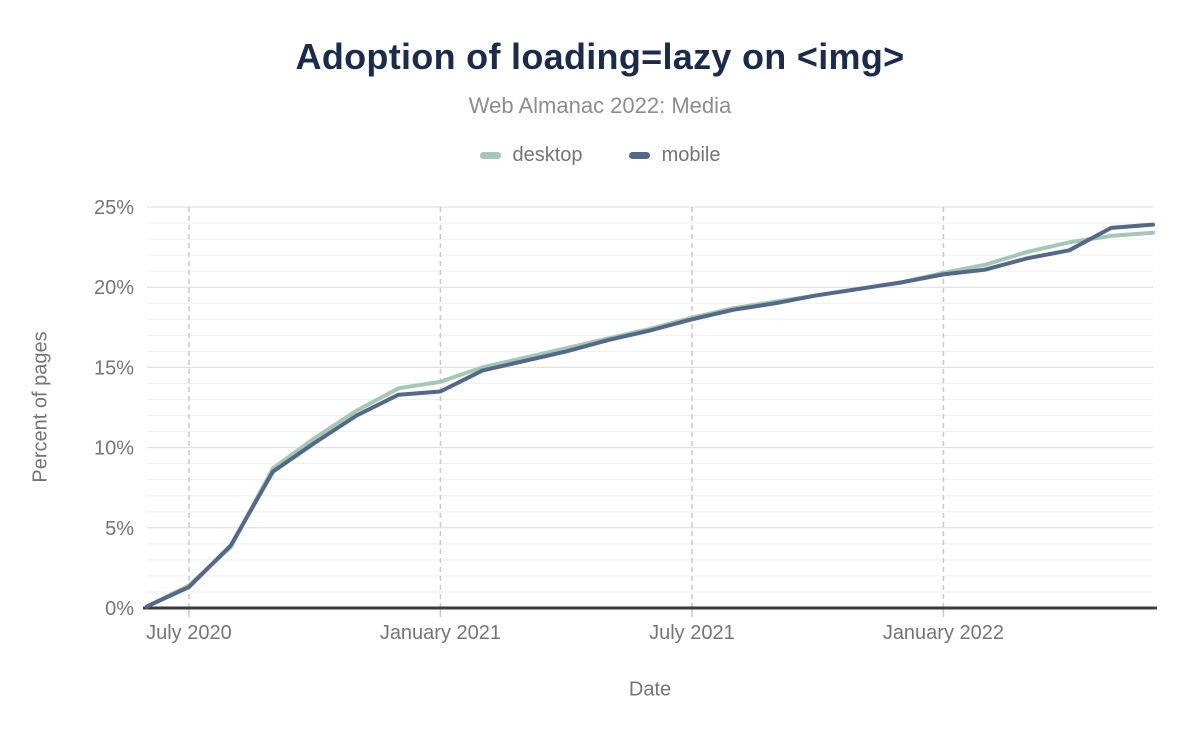 The image size is (1200, 742). What do you see at coordinates (650, 689) in the screenshot?
I see `x-axis-title: Date` at bounding box center [650, 689].